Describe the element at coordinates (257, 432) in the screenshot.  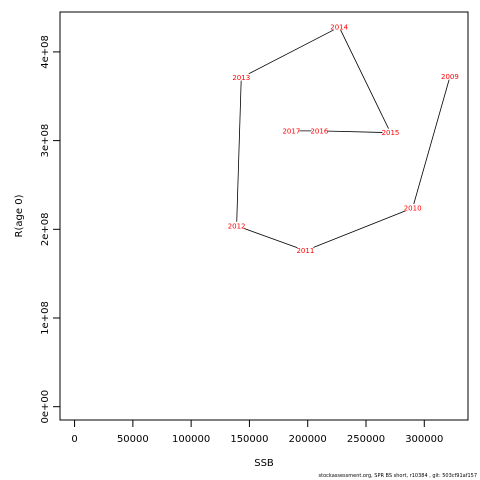
I see `x-axis: 0 50000 100000 150000 200000 250000 300000` at that location.